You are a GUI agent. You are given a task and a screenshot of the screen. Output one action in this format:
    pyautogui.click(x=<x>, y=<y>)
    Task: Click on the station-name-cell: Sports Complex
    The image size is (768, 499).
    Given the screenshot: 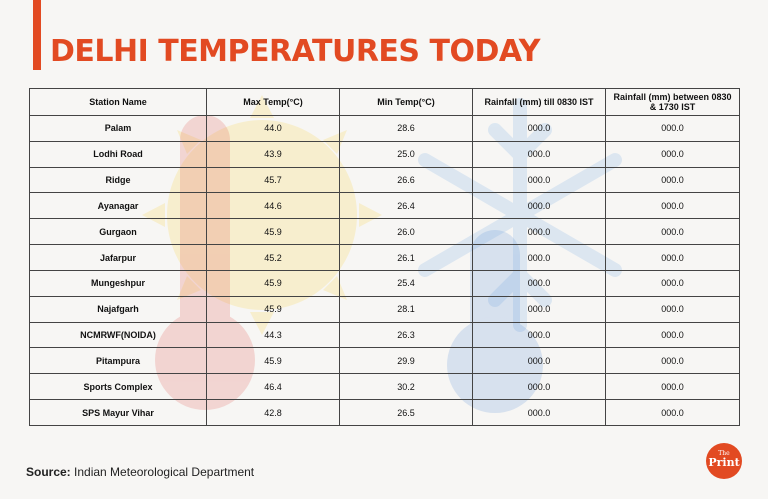 What is the action you would take?
    pyautogui.click(x=118, y=387)
    